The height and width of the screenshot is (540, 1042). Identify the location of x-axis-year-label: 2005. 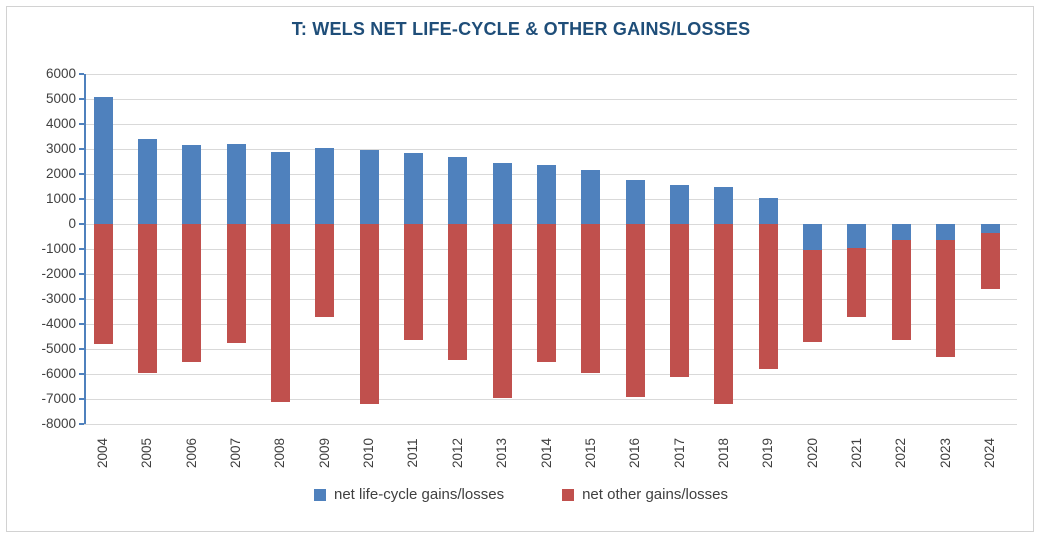
(147, 453).